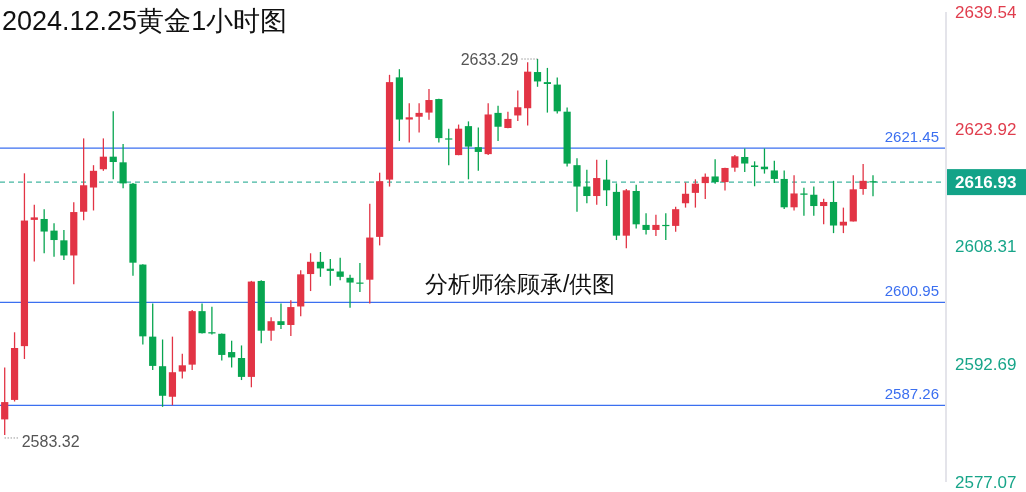 The width and height of the screenshot is (1026, 492). I want to click on annotation: 2583.32, so click(50, 441).